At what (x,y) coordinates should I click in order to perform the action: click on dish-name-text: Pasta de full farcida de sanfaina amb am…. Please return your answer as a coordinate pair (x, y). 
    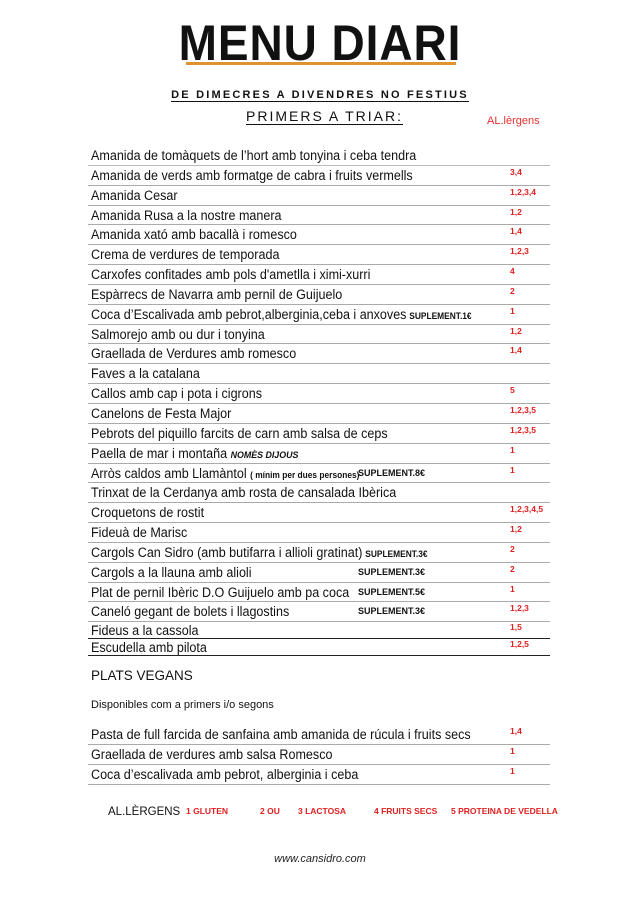
    Looking at the image, I should click on (281, 734).